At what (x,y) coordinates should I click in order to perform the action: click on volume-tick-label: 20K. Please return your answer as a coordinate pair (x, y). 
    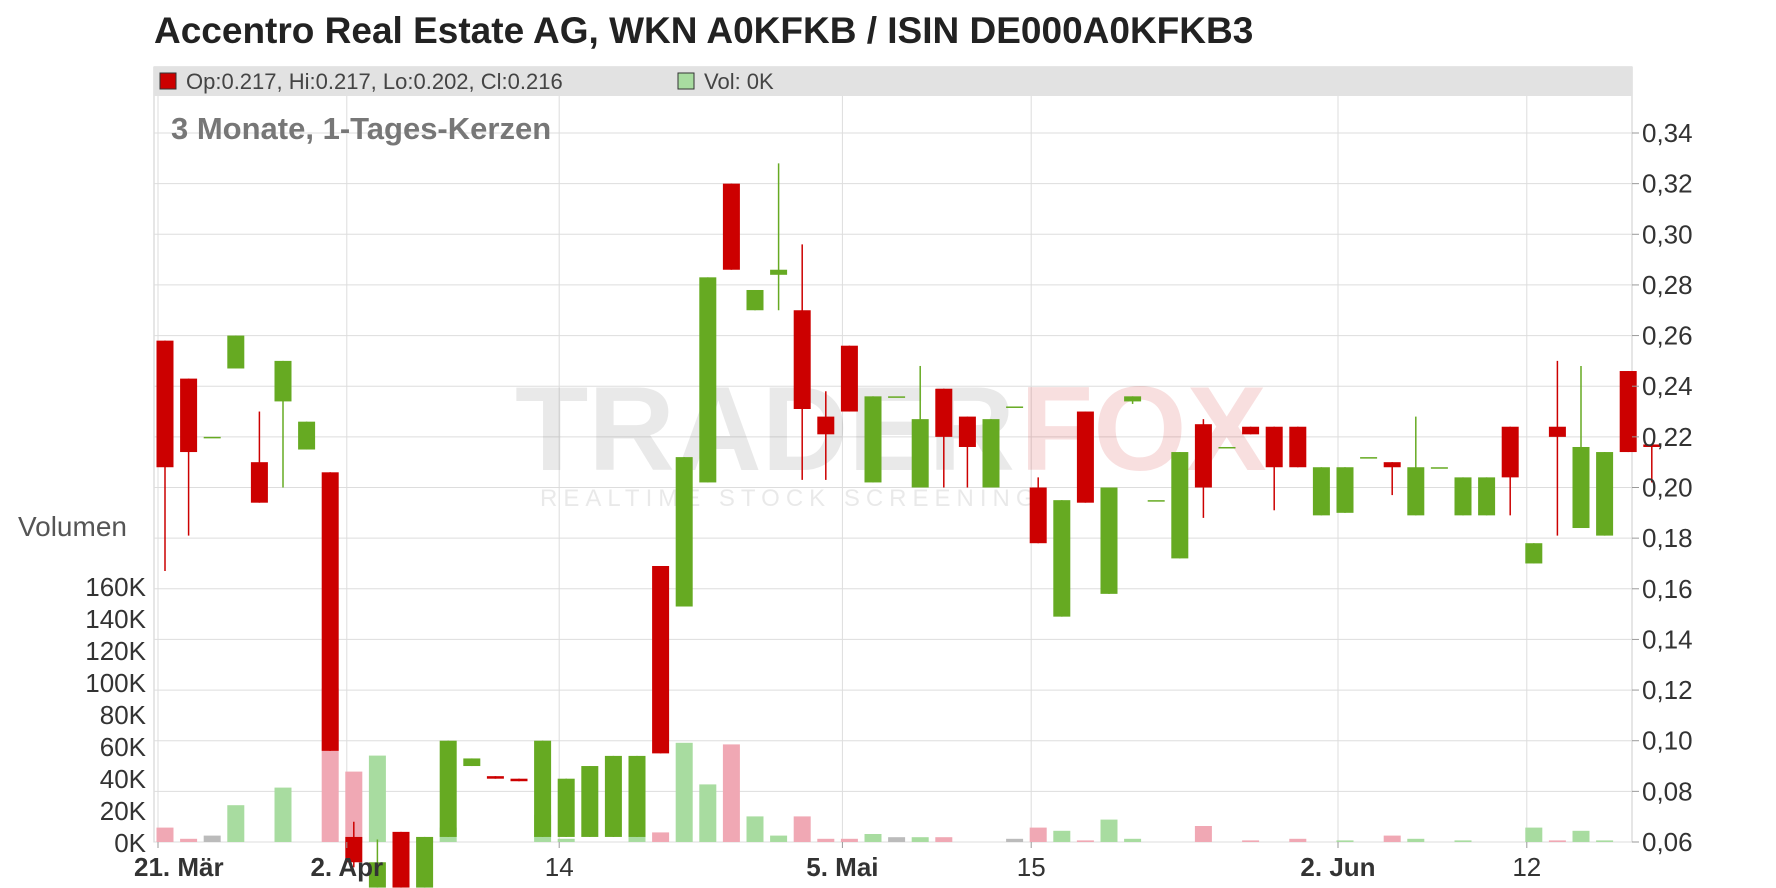
    Looking at the image, I should click on (123, 811).